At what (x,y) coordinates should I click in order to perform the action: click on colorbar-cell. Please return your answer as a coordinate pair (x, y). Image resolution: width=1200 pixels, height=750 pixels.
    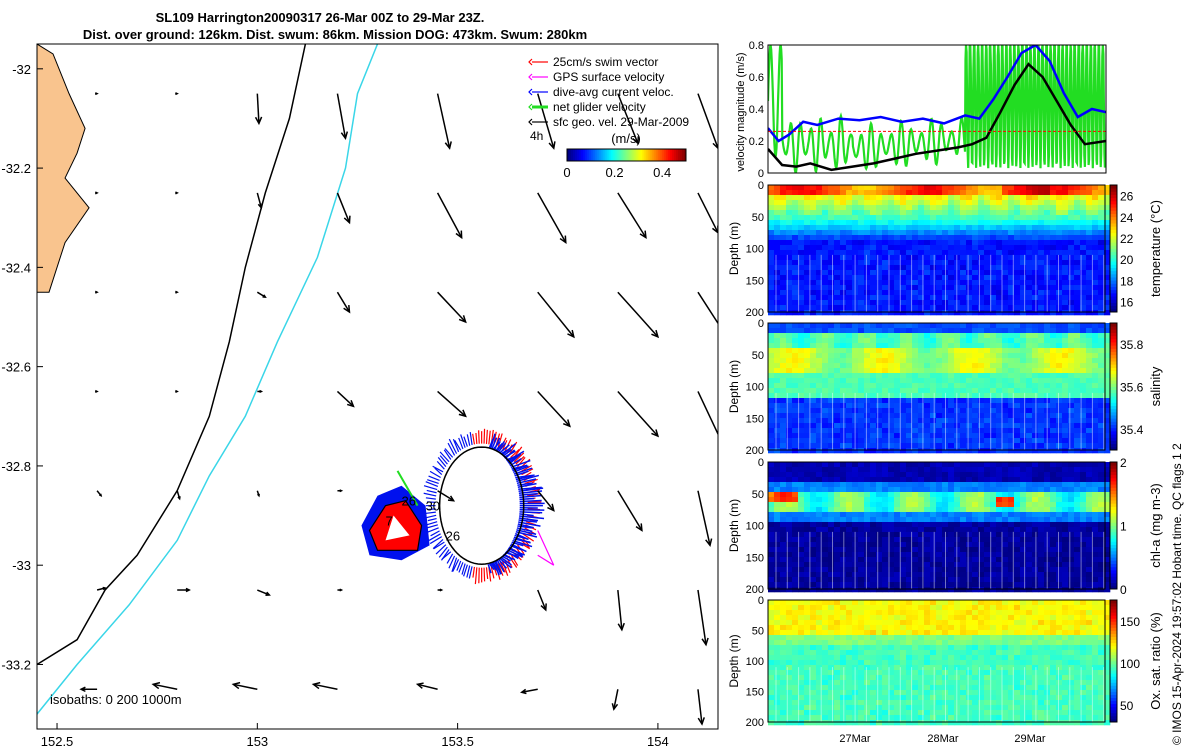
    Looking at the image, I should click on (1113, 269).